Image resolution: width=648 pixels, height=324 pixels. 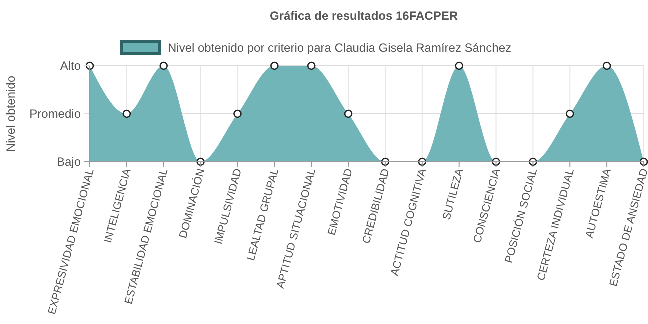 I want to click on series-label: Nivel obtenido por criterio para Claudia Gisela Ramírez Sánchez, so click(x=340, y=48).